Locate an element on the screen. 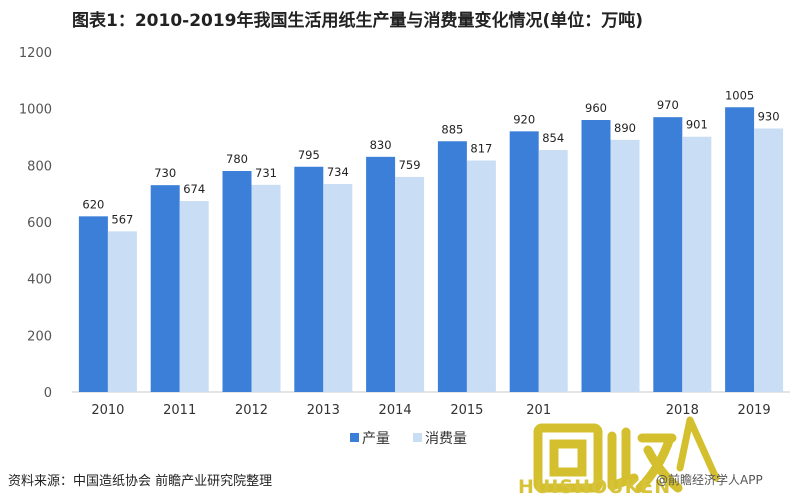 The height and width of the screenshot is (500, 800). x-tick-label: 2019 is located at coordinates (754, 410).